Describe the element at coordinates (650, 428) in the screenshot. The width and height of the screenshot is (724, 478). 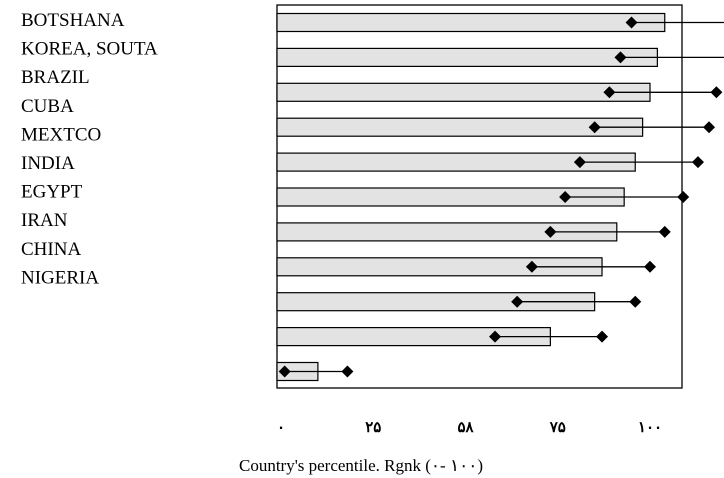
I see `x-tick-label: ۱۰۰` at that location.